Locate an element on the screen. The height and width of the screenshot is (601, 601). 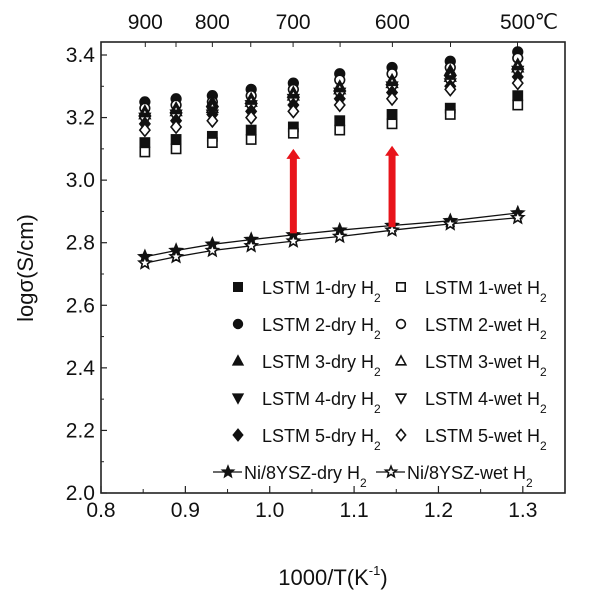
legend-item: LSTM 2-wet H2 is located at coordinates (471, 328).